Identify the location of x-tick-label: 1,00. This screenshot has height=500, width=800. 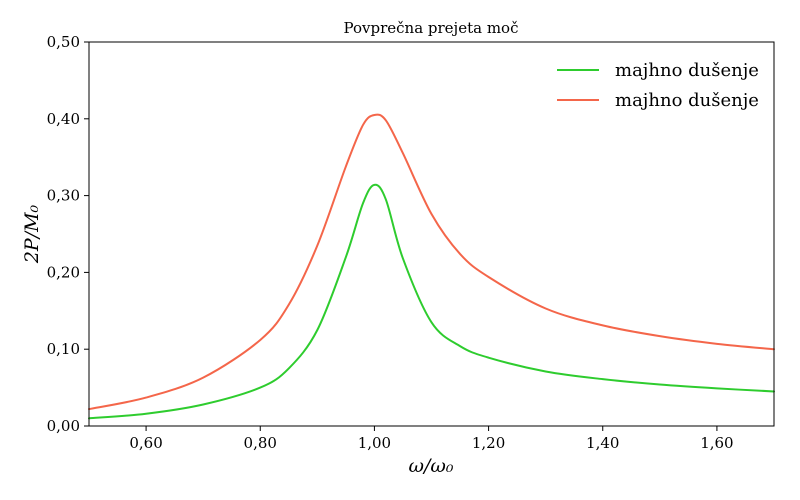
(374, 443).